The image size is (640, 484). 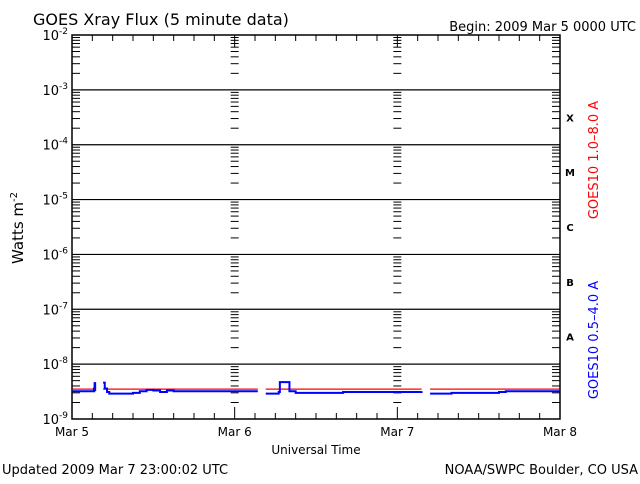 What do you see at coordinates (55, 90) in the screenshot?
I see `y-tick-label: 10⁻³` at bounding box center [55, 90].